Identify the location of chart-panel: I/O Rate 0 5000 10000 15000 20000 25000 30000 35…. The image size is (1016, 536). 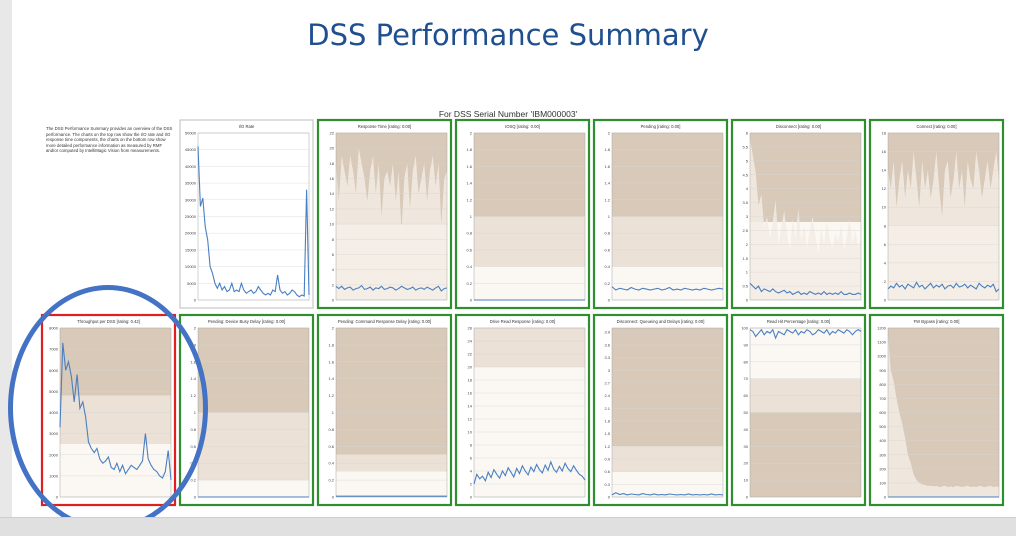
(246, 214).